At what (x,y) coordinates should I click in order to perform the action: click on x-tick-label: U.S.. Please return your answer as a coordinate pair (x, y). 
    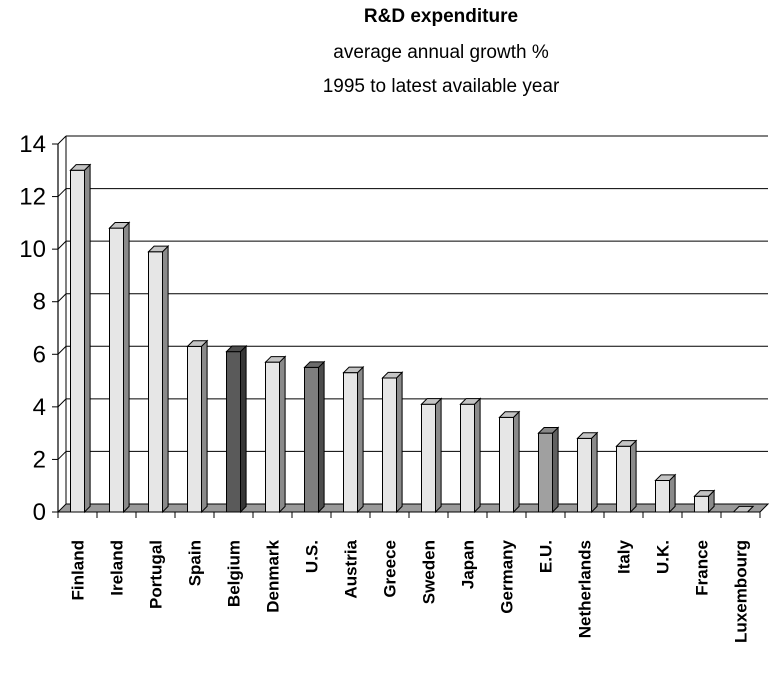
    Looking at the image, I should click on (312, 556).